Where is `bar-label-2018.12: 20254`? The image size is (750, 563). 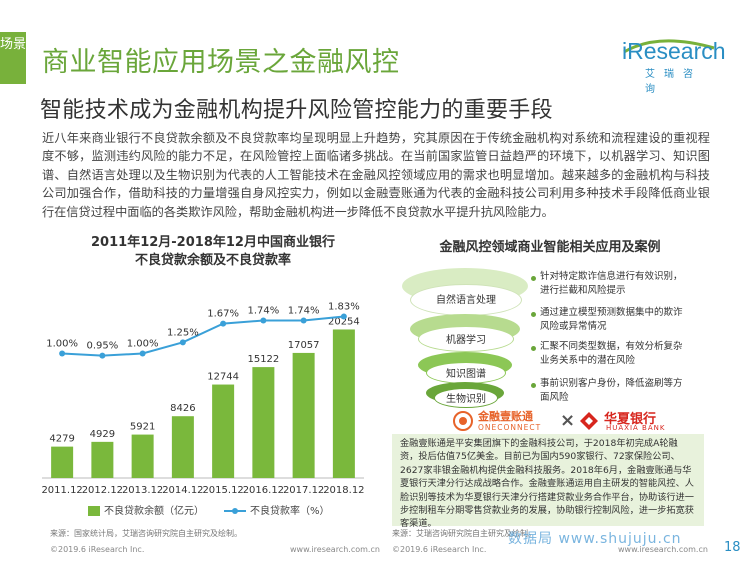
bar-label-2018.12: 20254 is located at coordinates (344, 321).